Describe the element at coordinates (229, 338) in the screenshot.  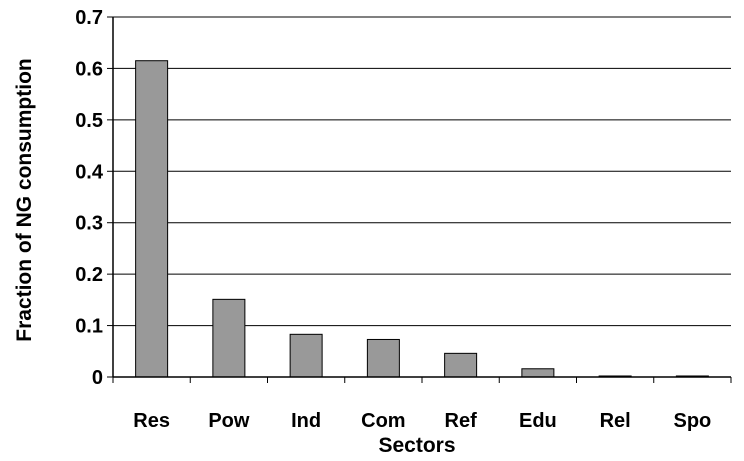
I see `bar-pow` at that location.